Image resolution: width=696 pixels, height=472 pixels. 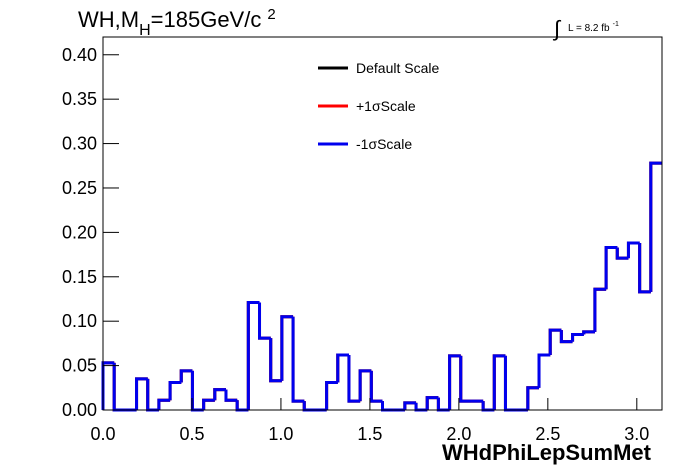 What do you see at coordinates (280, 434) in the screenshot?
I see `x-tick-label: 1.0` at bounding box center [280, 434].